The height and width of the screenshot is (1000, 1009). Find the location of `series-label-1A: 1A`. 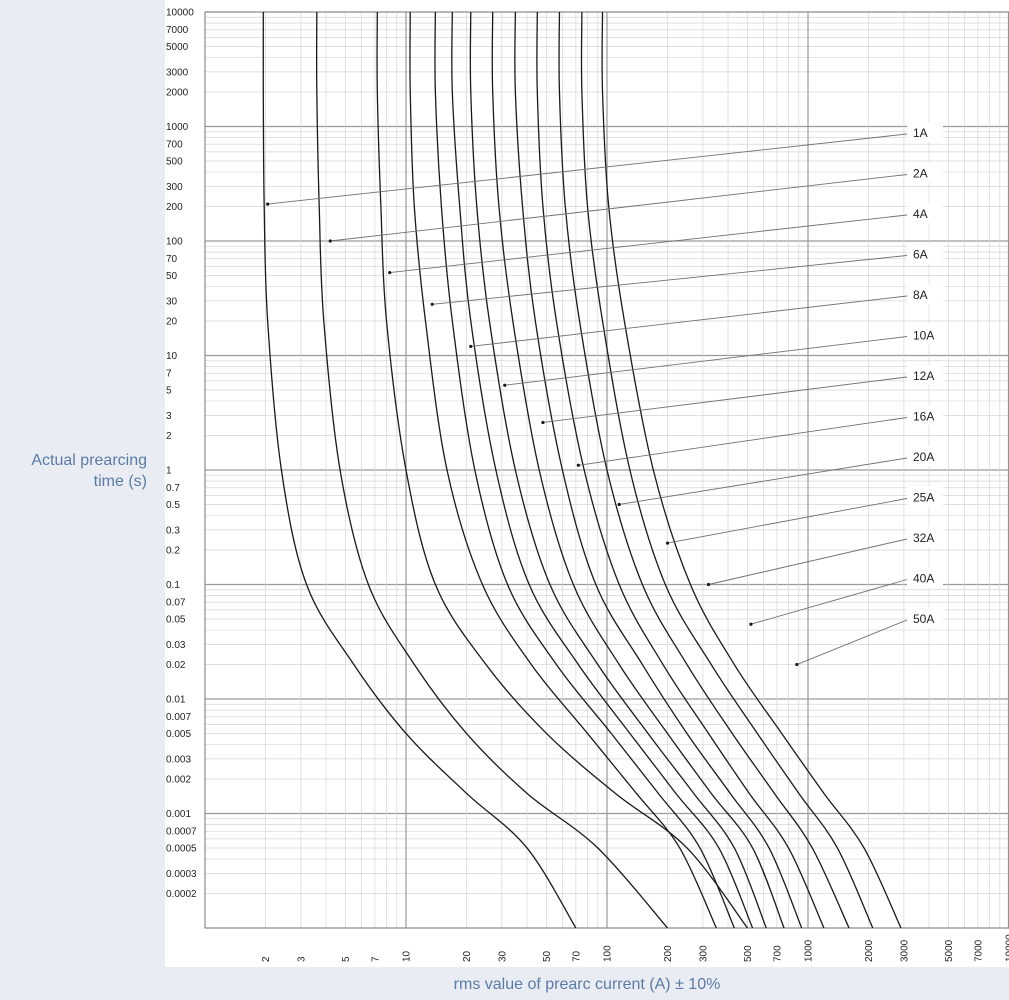

series-label-1A: 1A is located at coordinates (920, 133).